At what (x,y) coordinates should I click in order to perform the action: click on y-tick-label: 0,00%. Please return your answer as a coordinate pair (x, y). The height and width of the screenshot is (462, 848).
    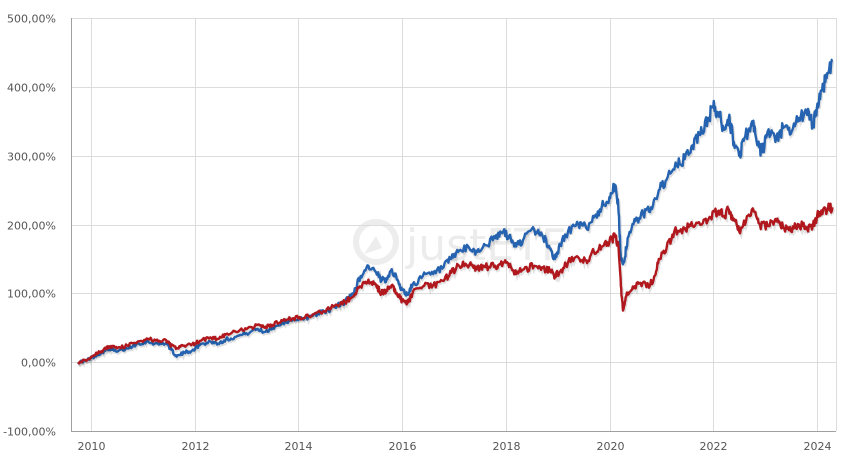
    Looking at the image, I should click on (38, 363).